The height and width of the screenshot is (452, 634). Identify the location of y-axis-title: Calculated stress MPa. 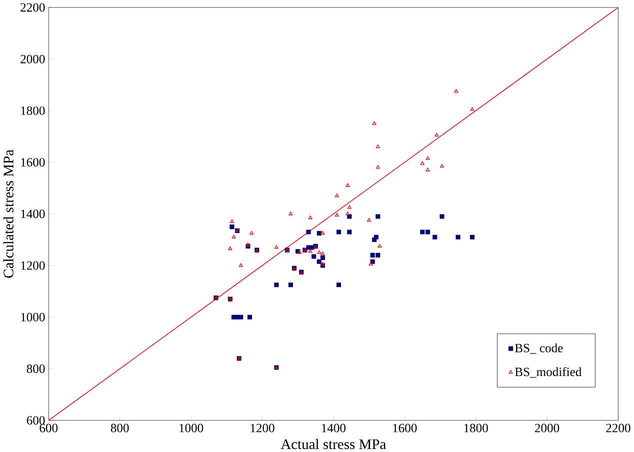
(8, 213).